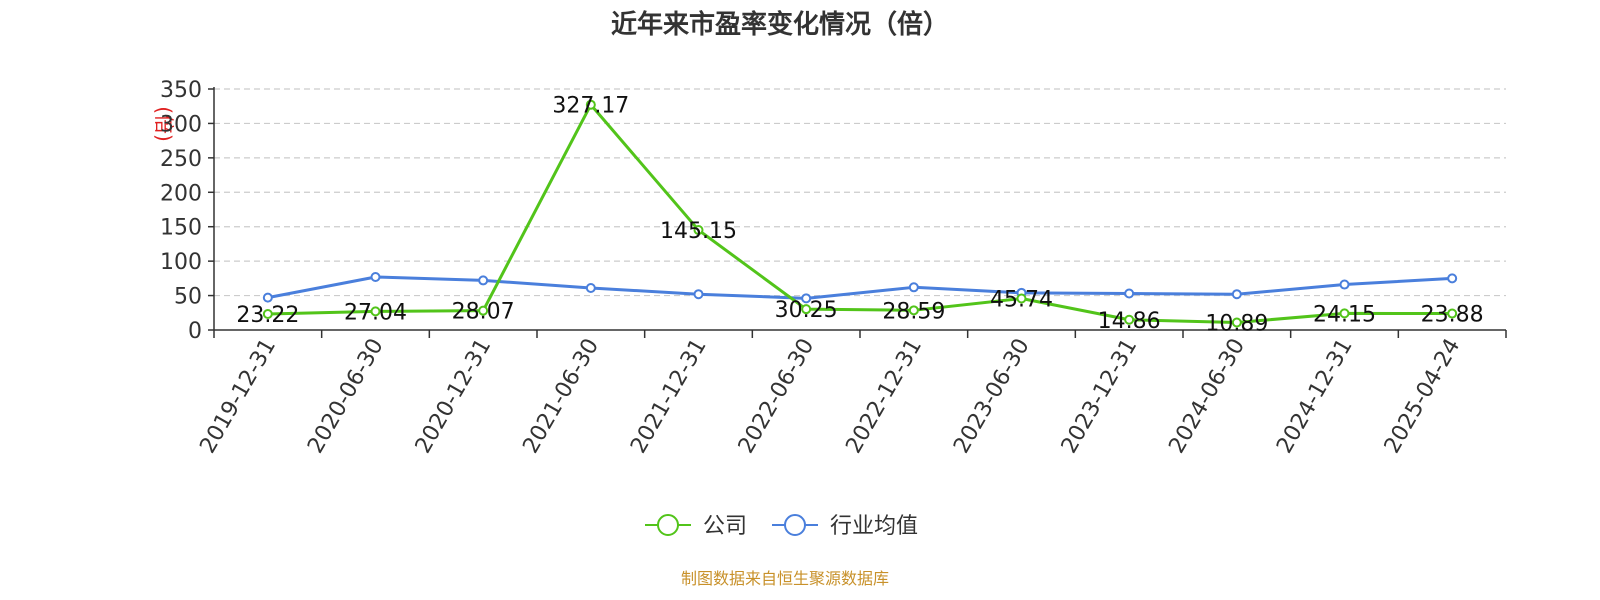 This screenshot has width=1600, height=600. Describe the element at coordinates (181, 90) in the screenshot. I see `y-tick-label: 350` at that location.